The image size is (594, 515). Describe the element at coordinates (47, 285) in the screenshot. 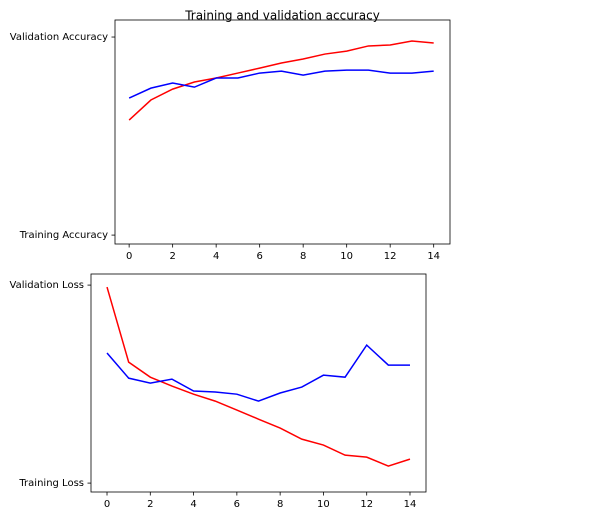

I see `y-tick-label: Validation Loss` at that location.